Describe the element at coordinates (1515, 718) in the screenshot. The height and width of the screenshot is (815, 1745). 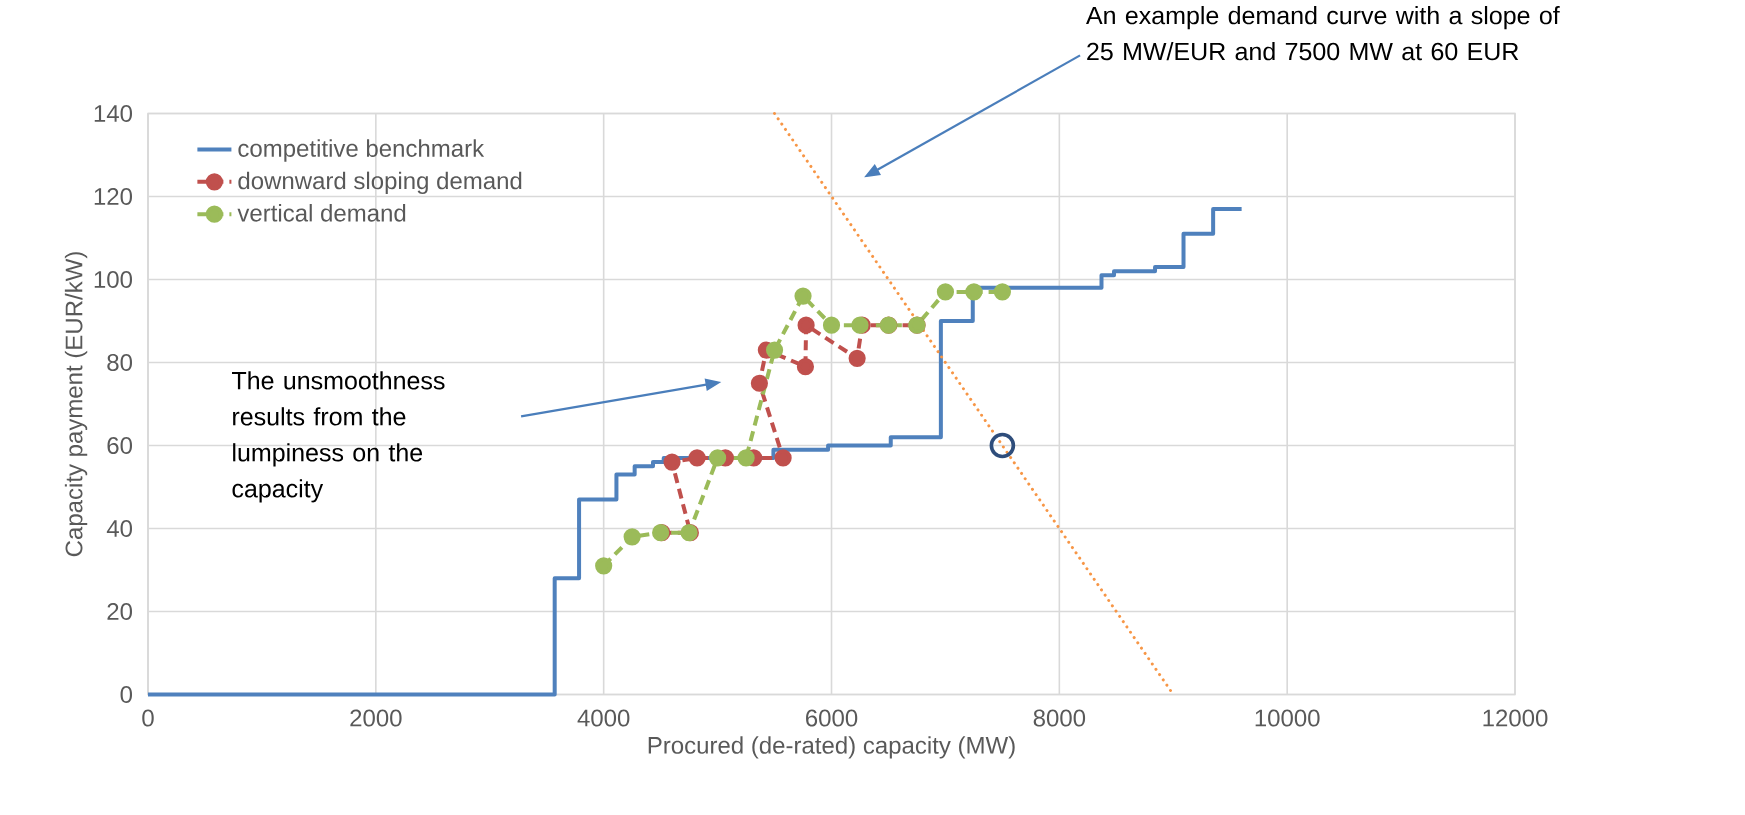
I see `x-tick-label: 12000` at that location.